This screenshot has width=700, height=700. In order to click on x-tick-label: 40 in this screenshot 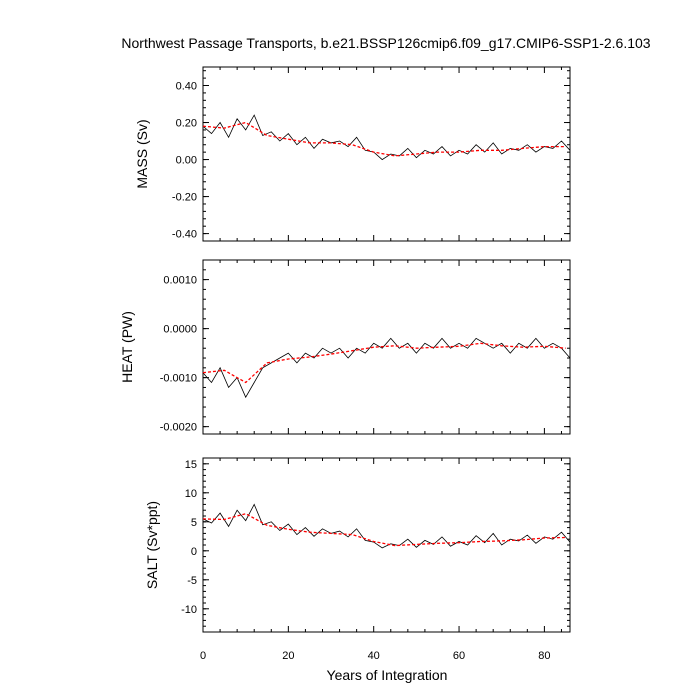, I will do `click(374, 656)`.